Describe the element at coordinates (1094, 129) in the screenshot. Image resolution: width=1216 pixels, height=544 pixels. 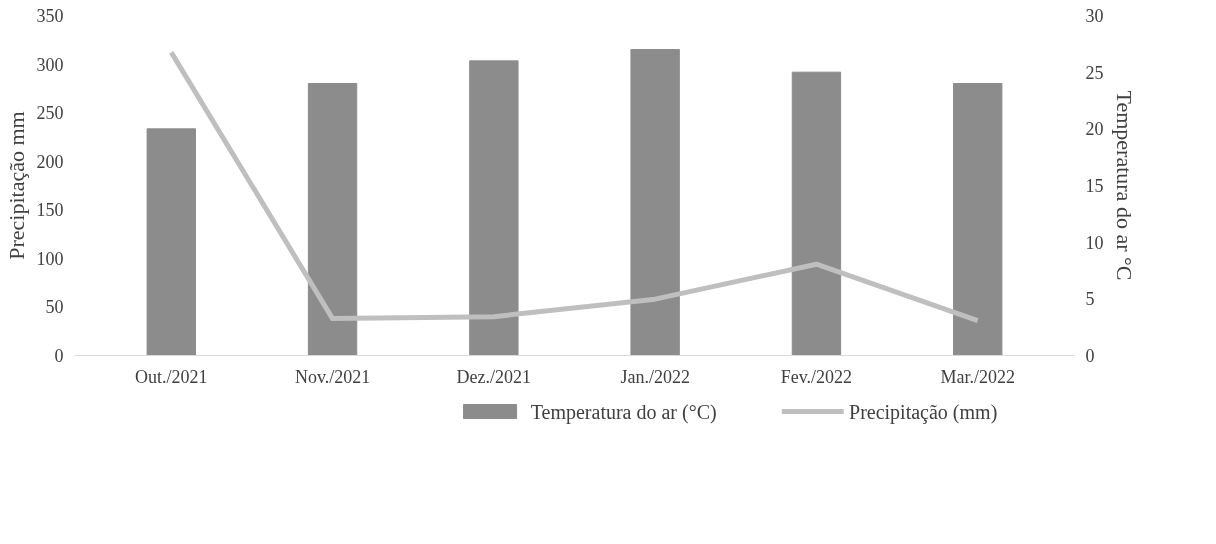
I see `y2-tick-label: 20` at that location.